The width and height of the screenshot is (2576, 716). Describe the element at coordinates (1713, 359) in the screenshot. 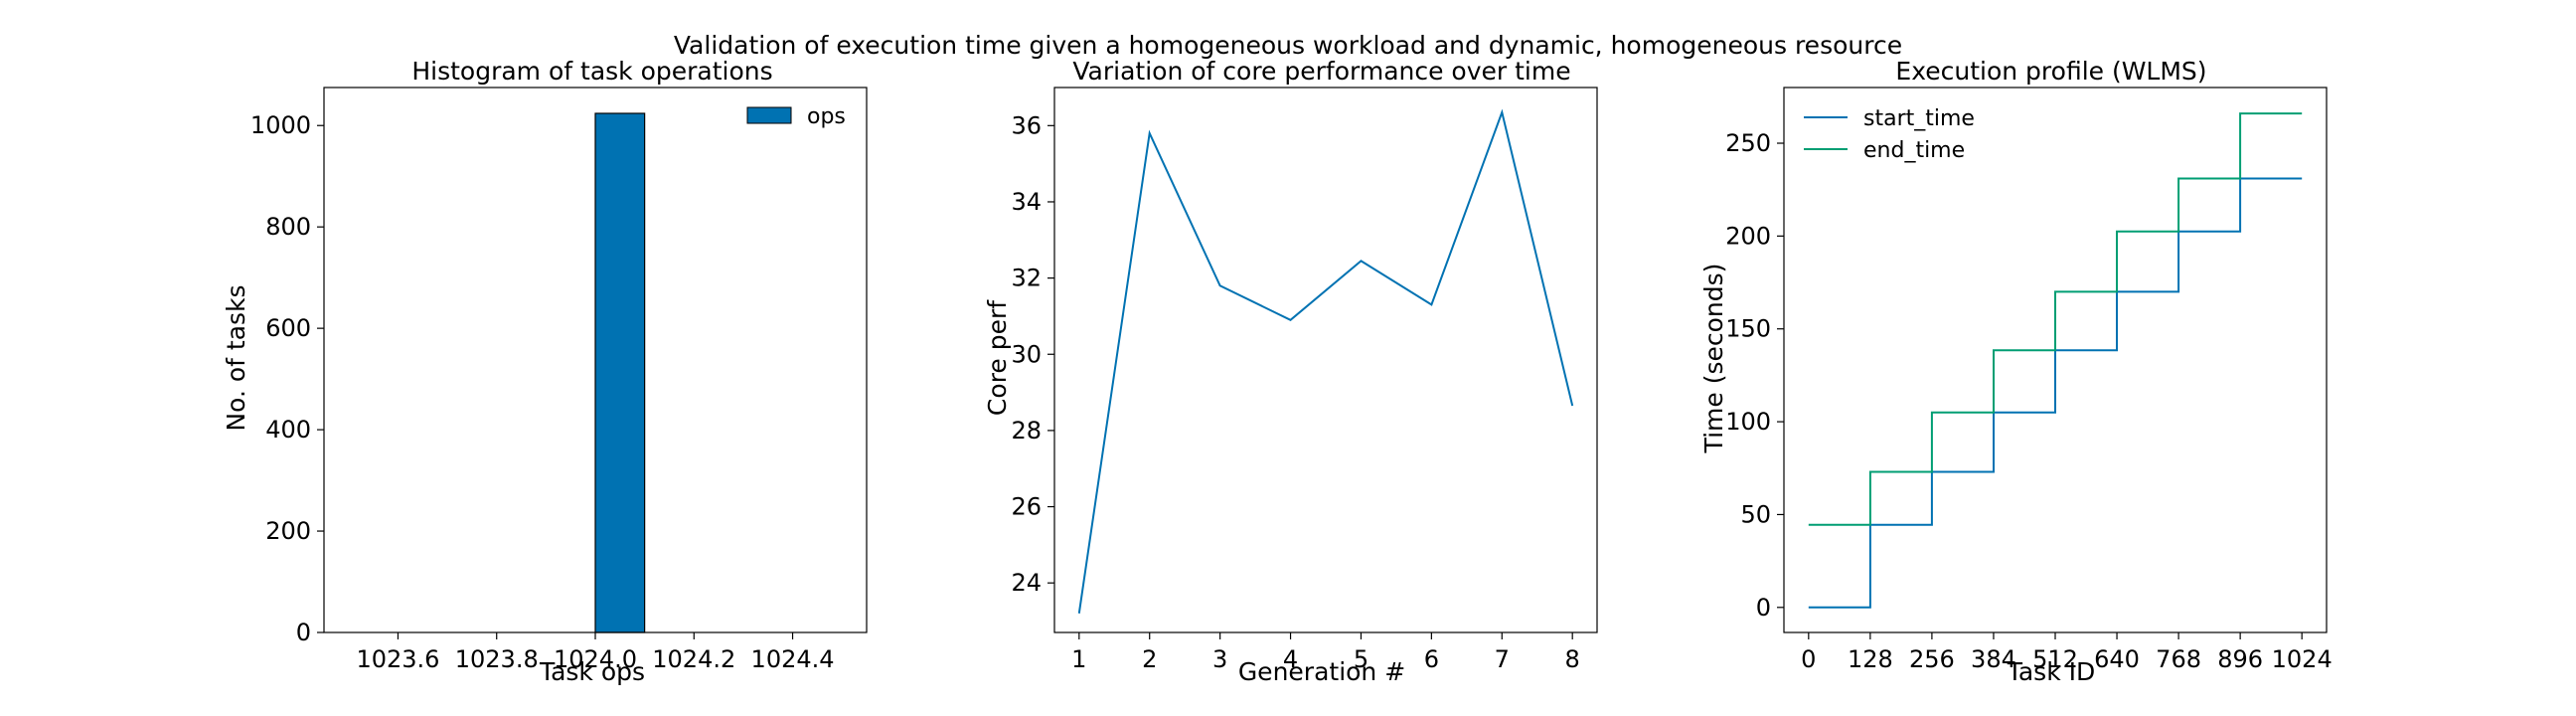

I see `execution-profile-ylabel: Time (seconds)` at that location.